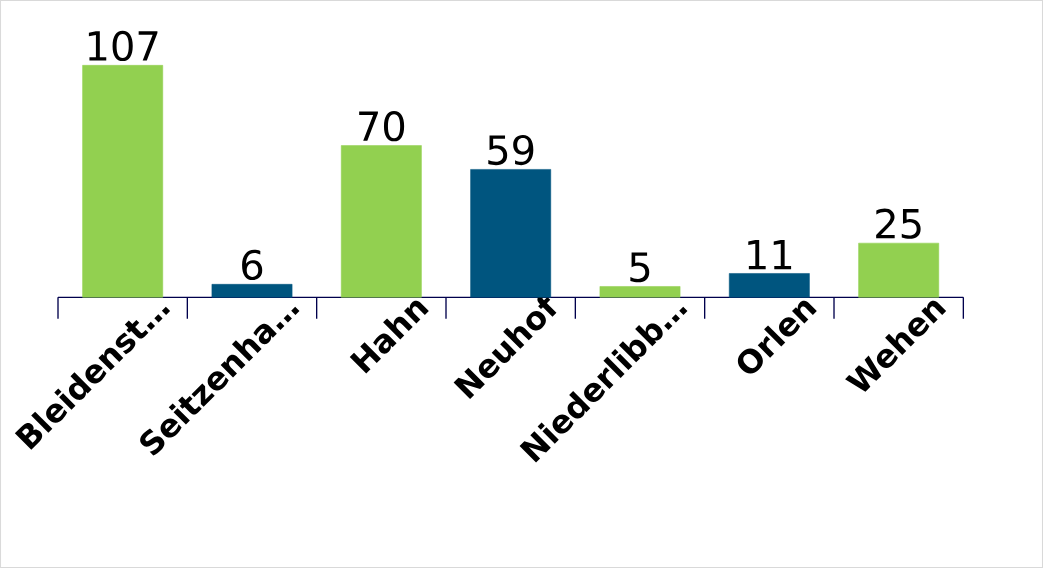  Describe the element at coordinates (252, 265) in the screenshot. I see `data-label: 6` at that location.